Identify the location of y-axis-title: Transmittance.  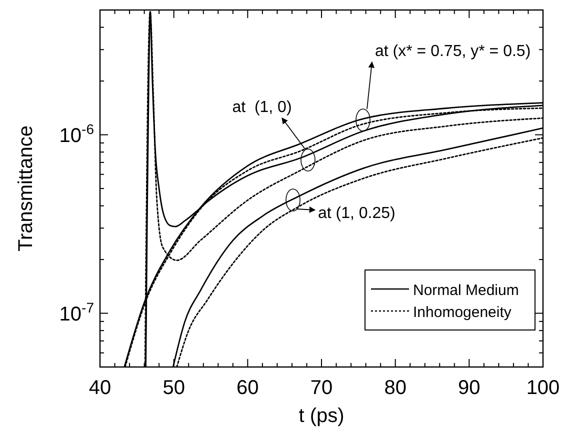
(26, 189).